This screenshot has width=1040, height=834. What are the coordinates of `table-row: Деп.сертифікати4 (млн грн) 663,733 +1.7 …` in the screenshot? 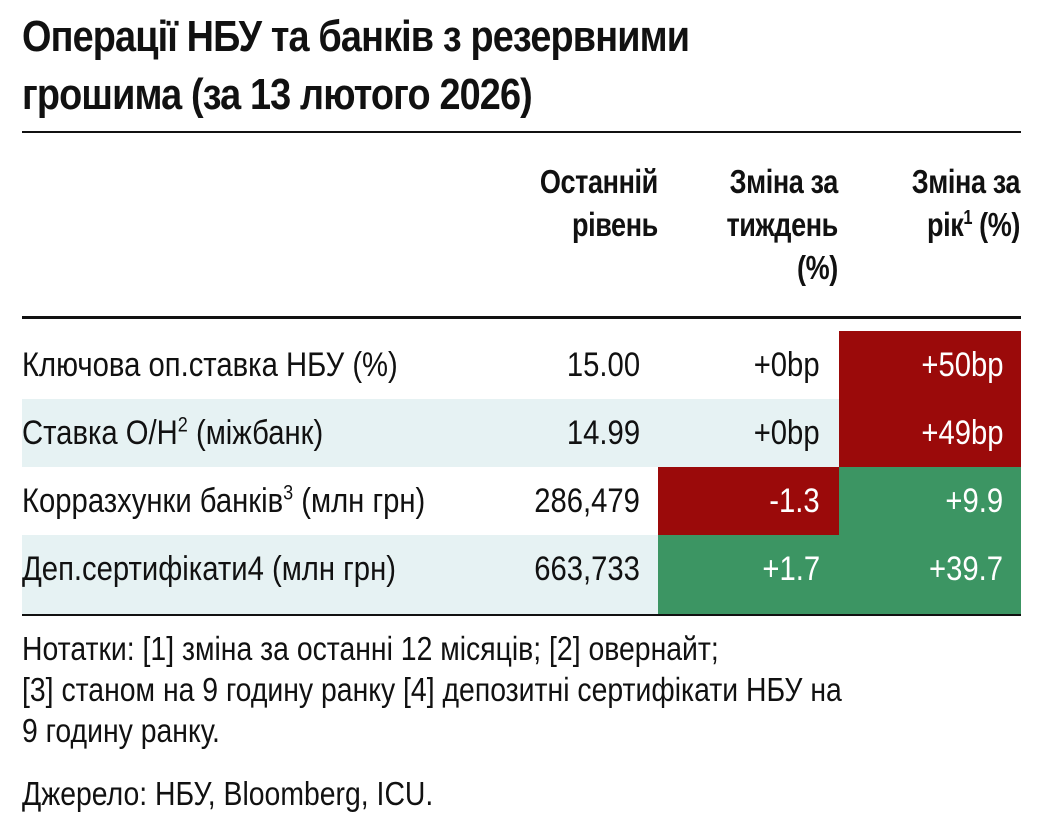 It's located at (521, 574).